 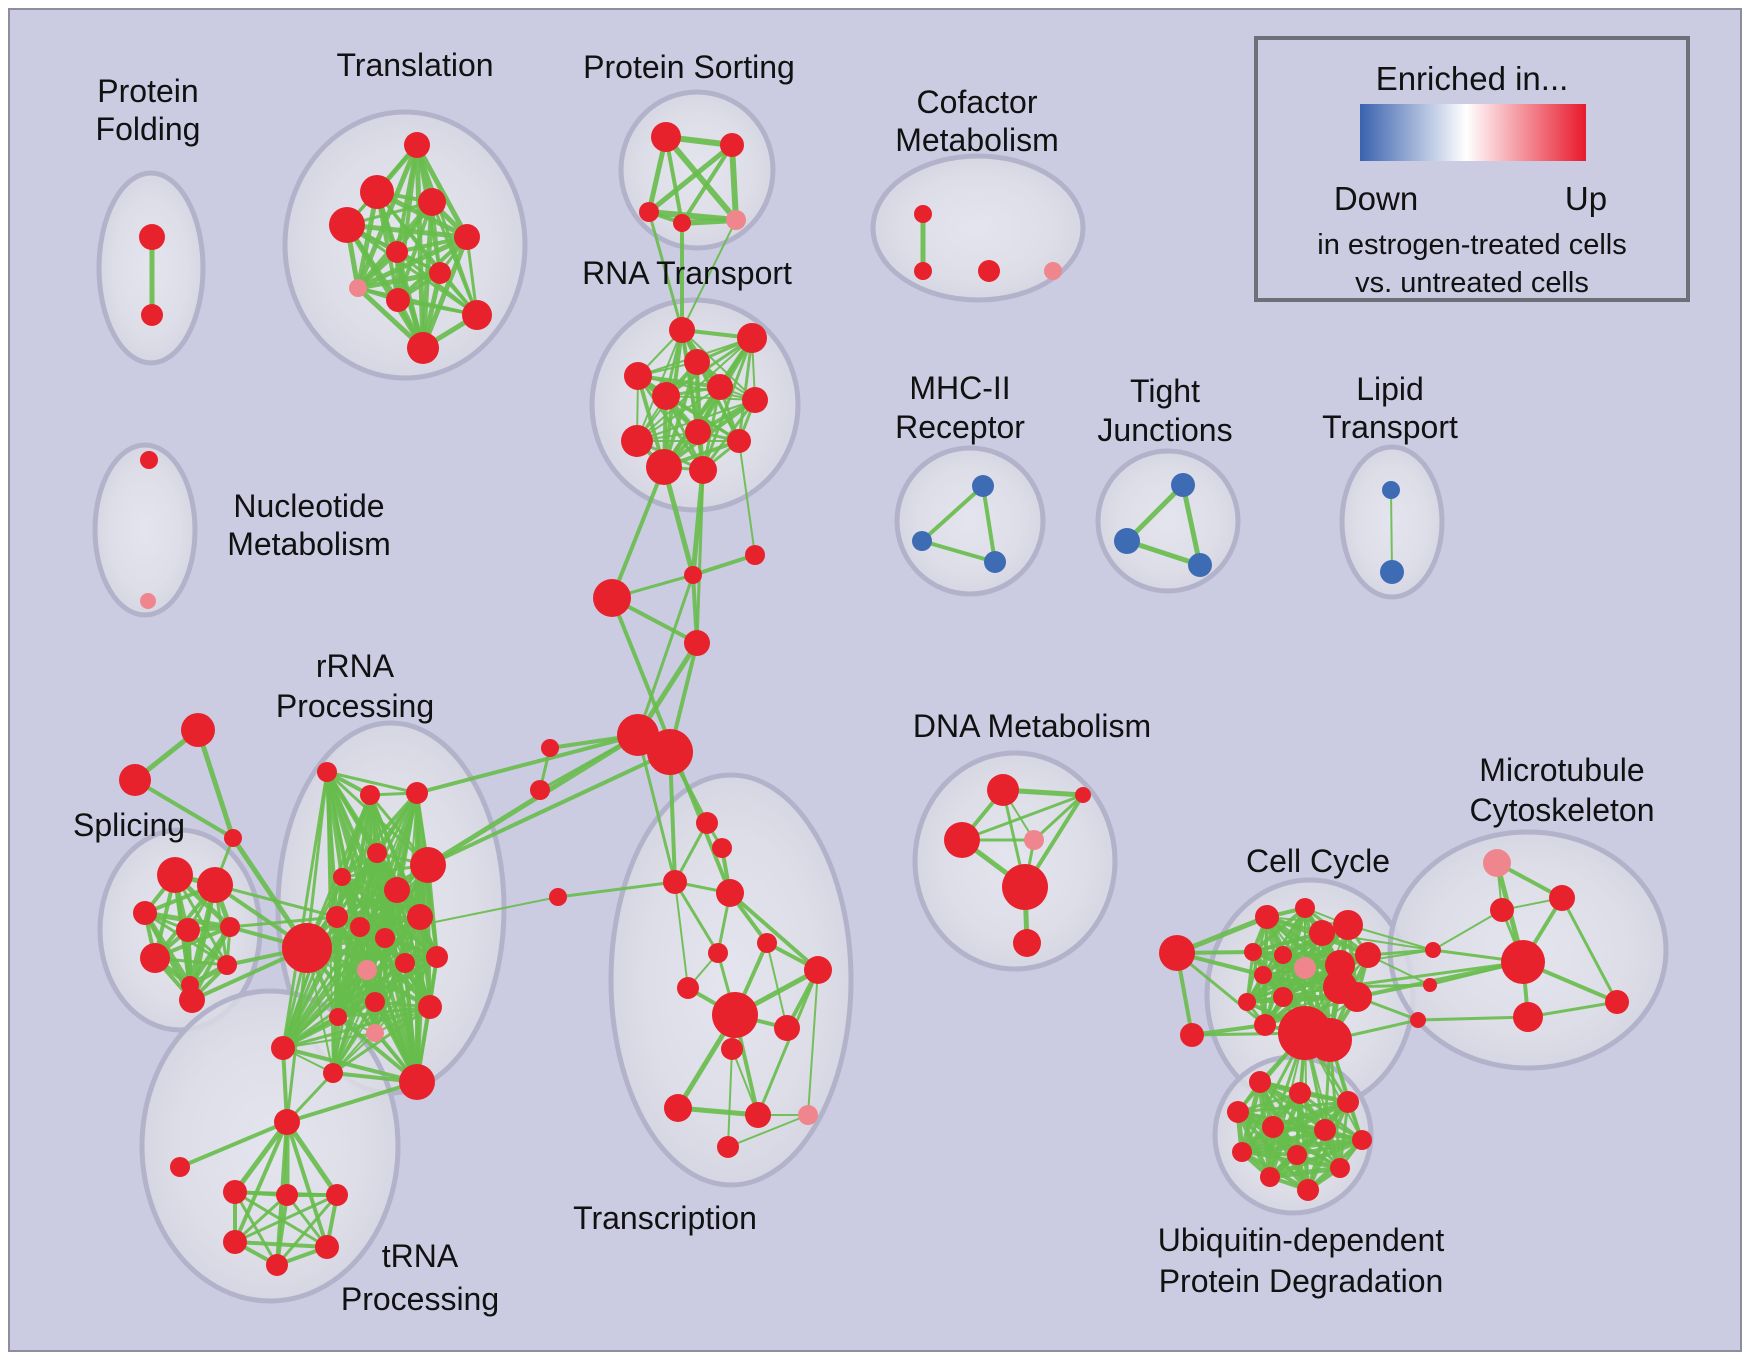 What do you see at coordinates (687, 273) in the screenshot?
I see `cluster-label-rna-transport: RNA Transport` at bounding box center [687, 273].